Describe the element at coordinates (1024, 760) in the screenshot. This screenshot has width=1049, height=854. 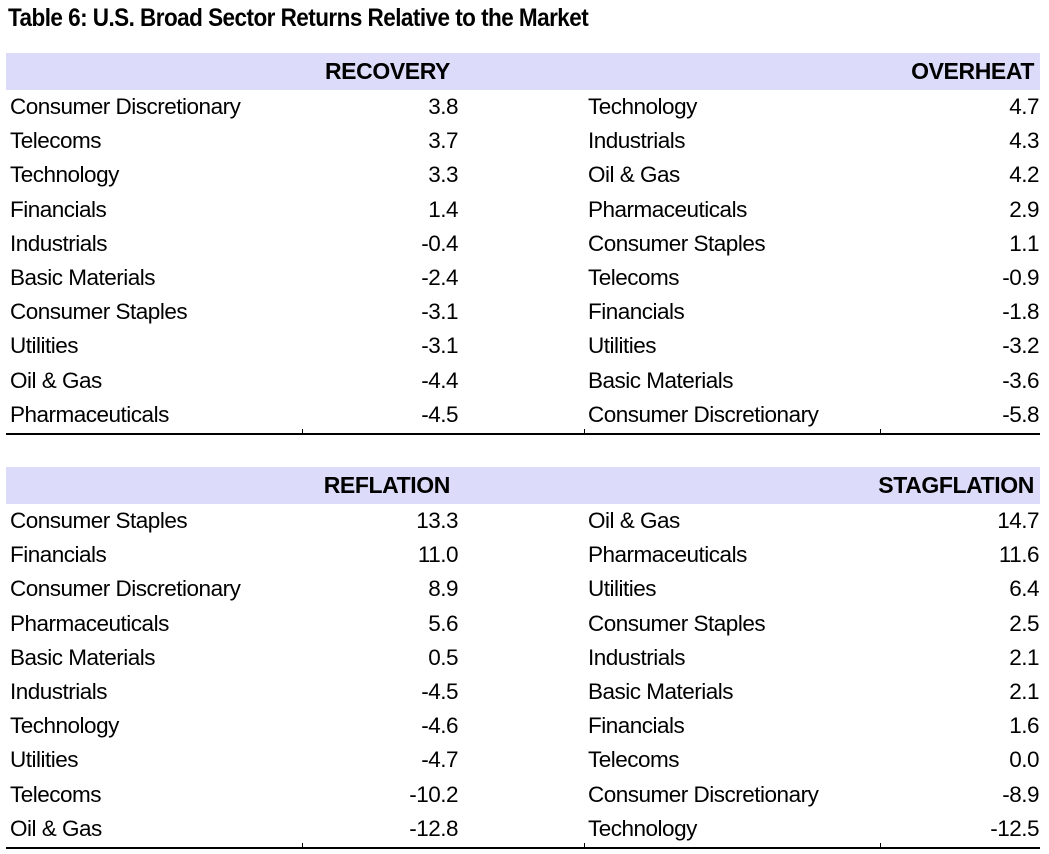
I see `return-value: 0.0` at that location.